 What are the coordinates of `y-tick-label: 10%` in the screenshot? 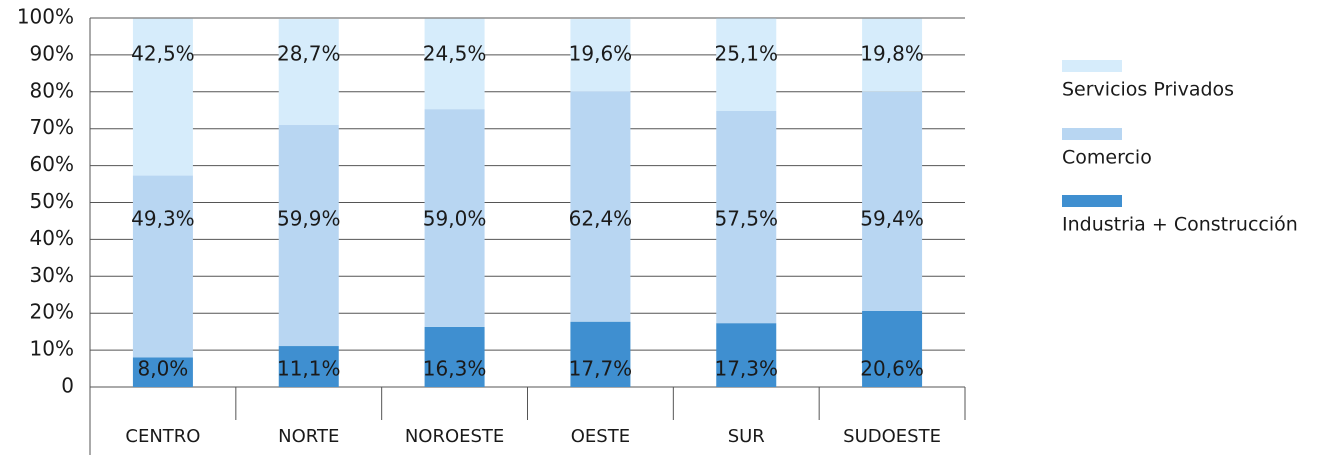 It's located at (52, 349).